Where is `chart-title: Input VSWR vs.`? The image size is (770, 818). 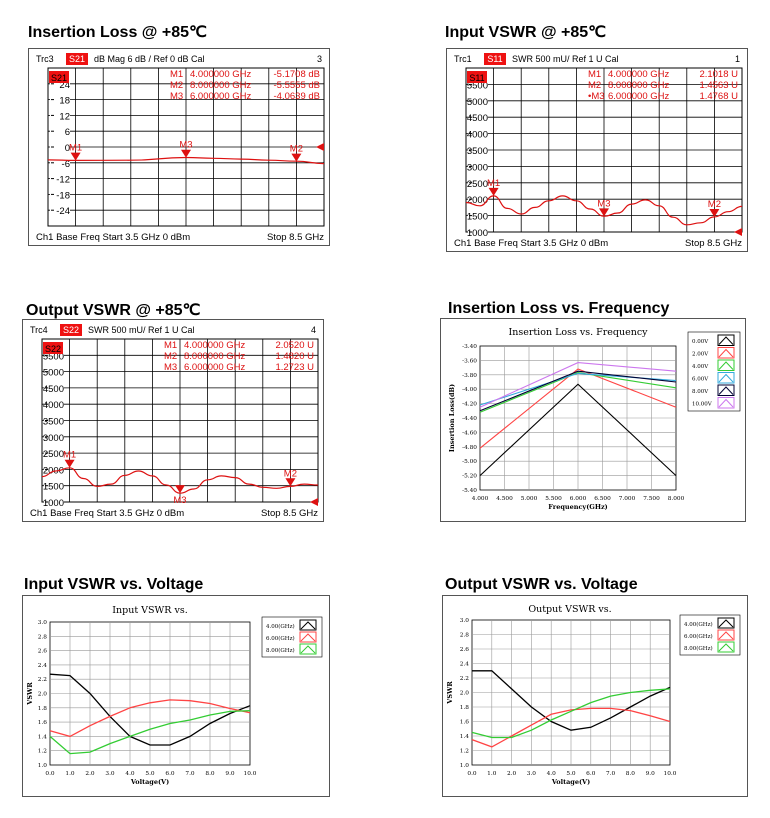 chart-title: Input VSWR vs. is located at coordinates (149, 610).